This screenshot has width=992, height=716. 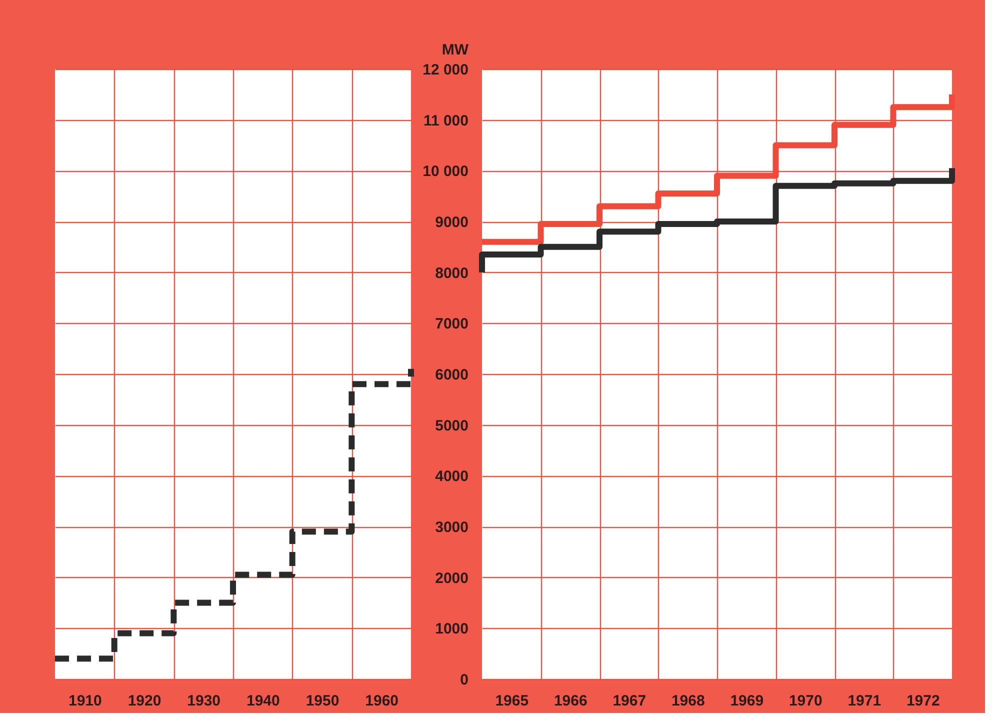 What do you see at coordinates (451, 477) in the screenshot?
I see `y-tick-label: 4000` at bounding box center [451, 477].